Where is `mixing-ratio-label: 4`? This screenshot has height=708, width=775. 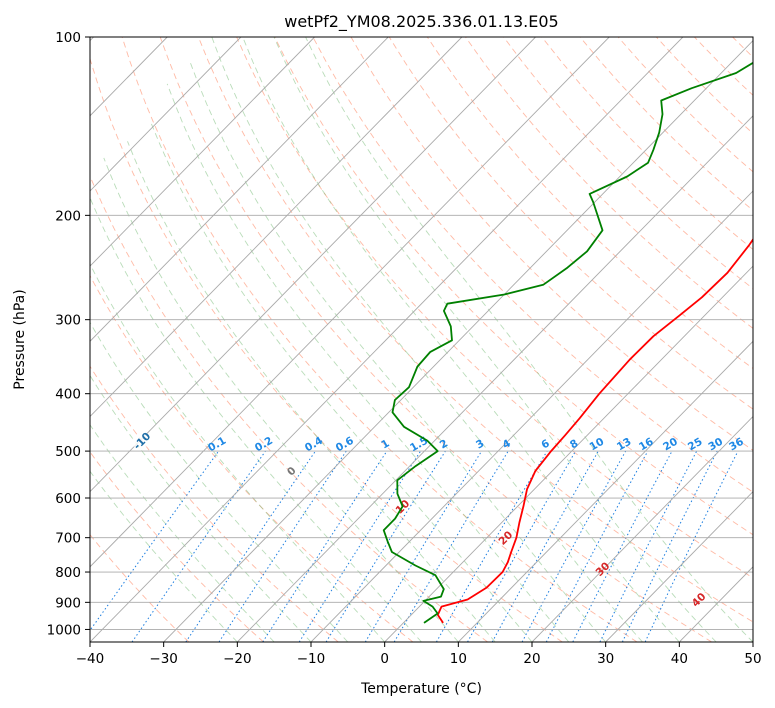 mixing-ratio-label: 4 is located at coordinates (507, 444).